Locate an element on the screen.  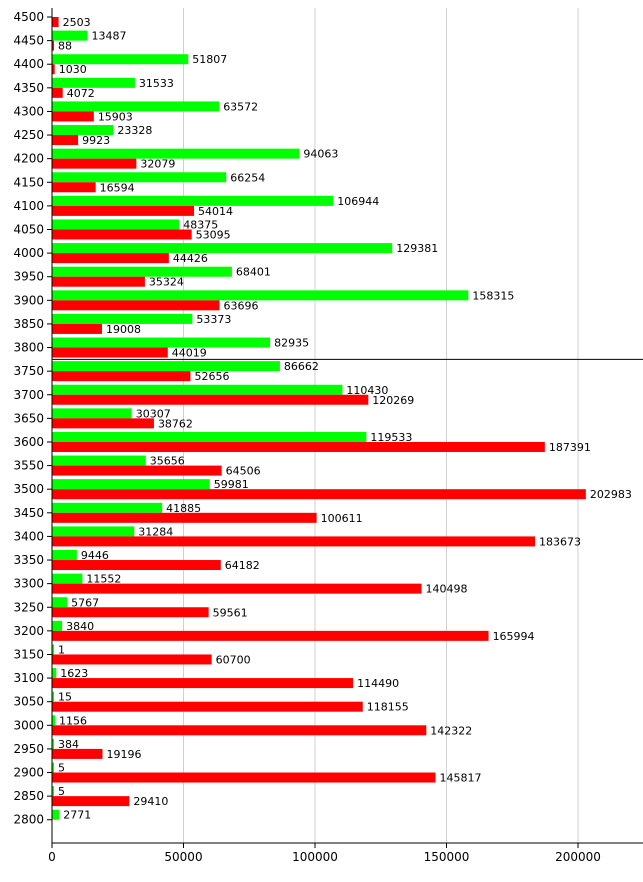
data-label: 41885 is located at coordinates (183, 508).